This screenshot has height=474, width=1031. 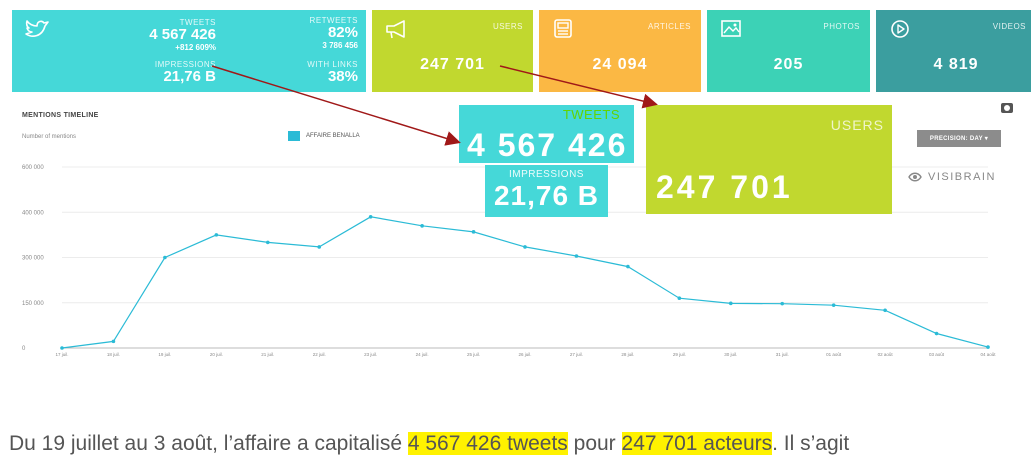 I want to click on x-tick-label: 02 août, so click(x=886, y=354).